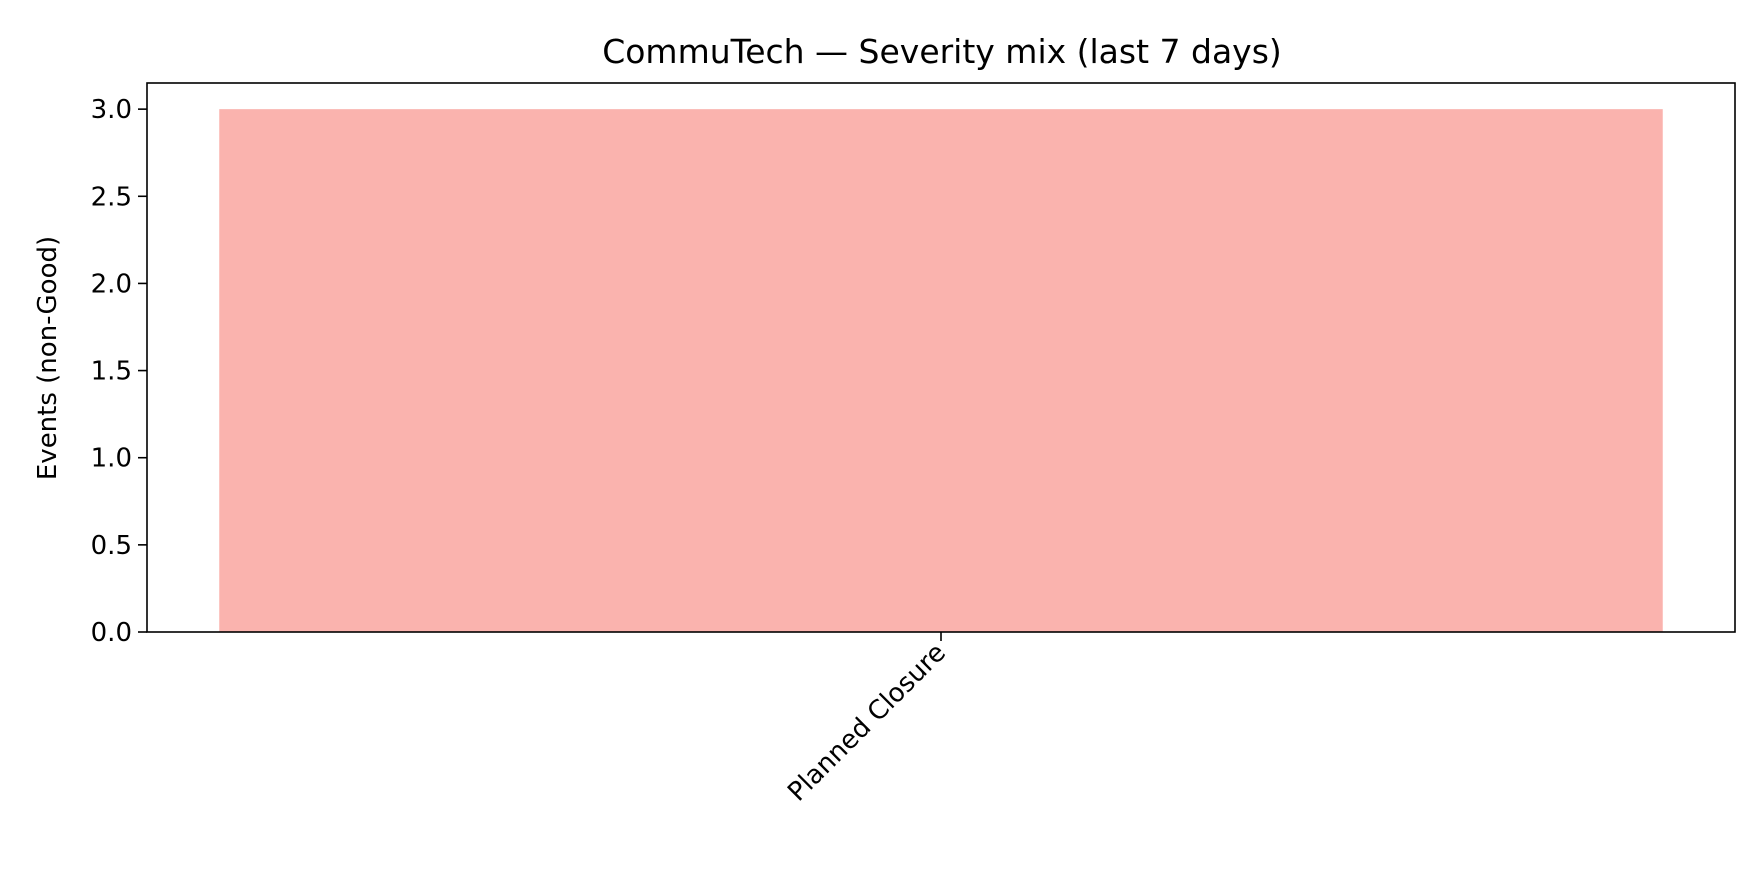  I want to click on y-axis: 0.0 0.5 1.0 1.5 2.0 2.5 3.0, so click(119, 371).